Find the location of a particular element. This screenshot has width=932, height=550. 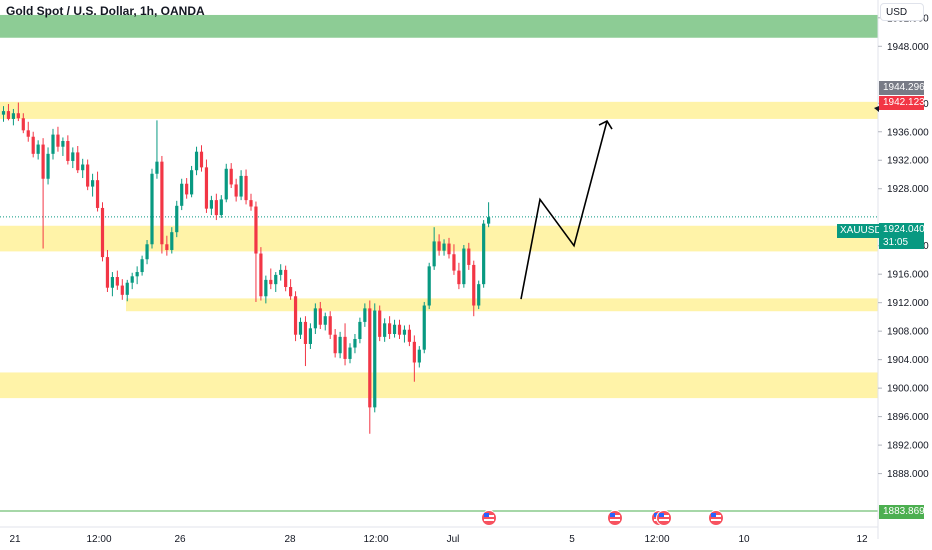

us-flag-icon is located at coordinates (664, 518).